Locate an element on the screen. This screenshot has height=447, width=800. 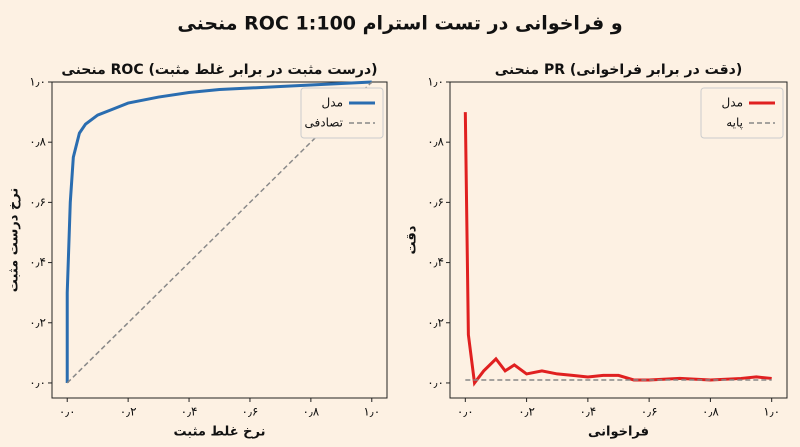
x-axis-label: فراخوانی is located at coordinates (618, 432).